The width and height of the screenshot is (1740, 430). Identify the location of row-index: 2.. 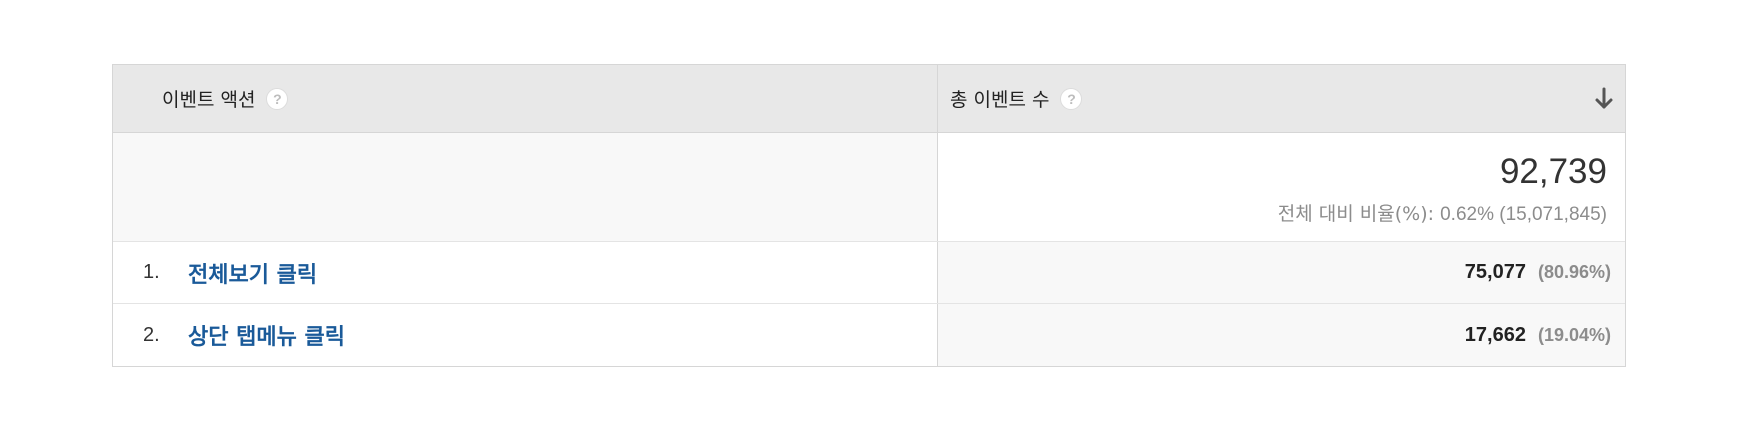
(151, 334).